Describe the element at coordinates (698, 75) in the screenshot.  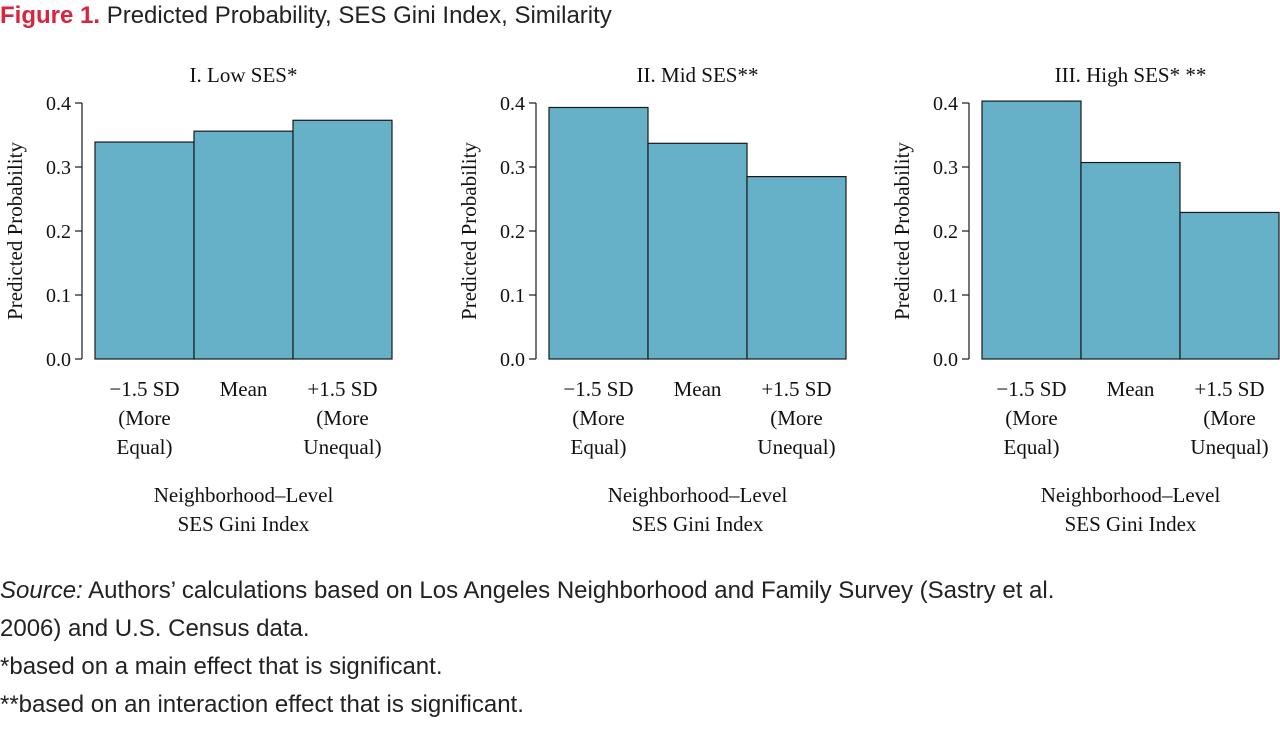
I see `panel-title: II. Mid SES**` at that location.